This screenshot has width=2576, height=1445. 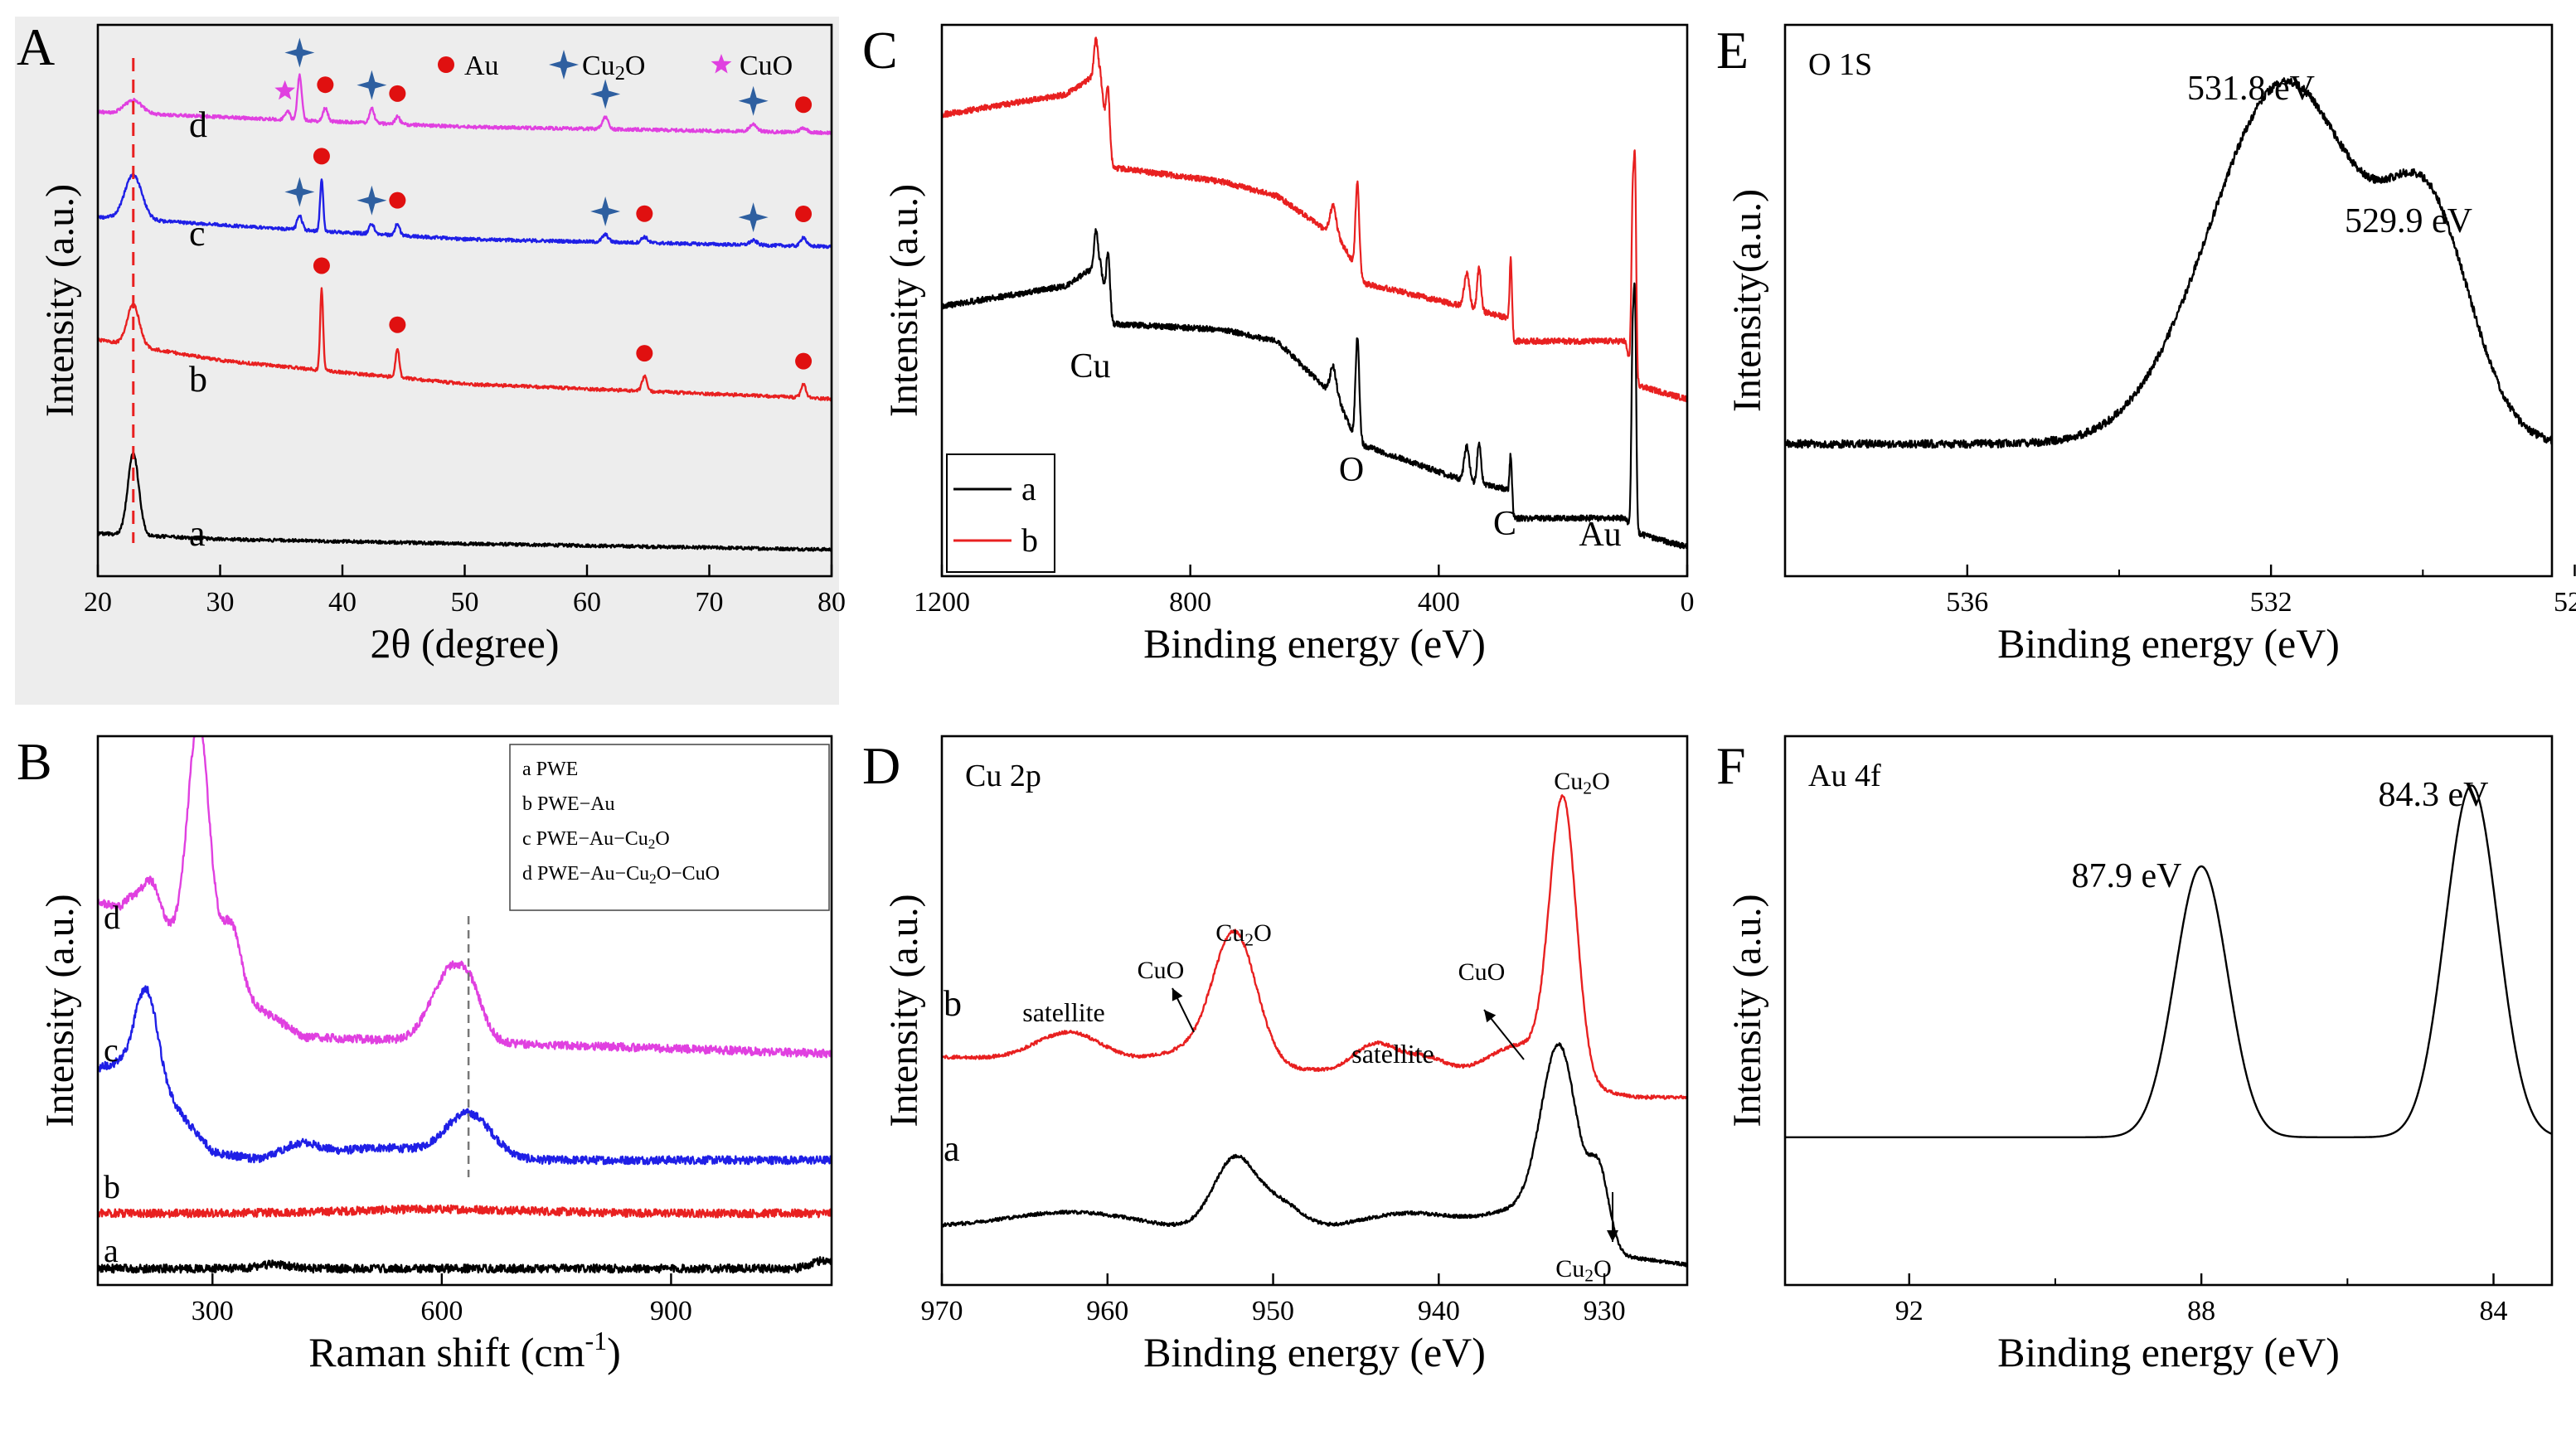 I want to click on annotation-c: C, so click(x=1504, y=524).